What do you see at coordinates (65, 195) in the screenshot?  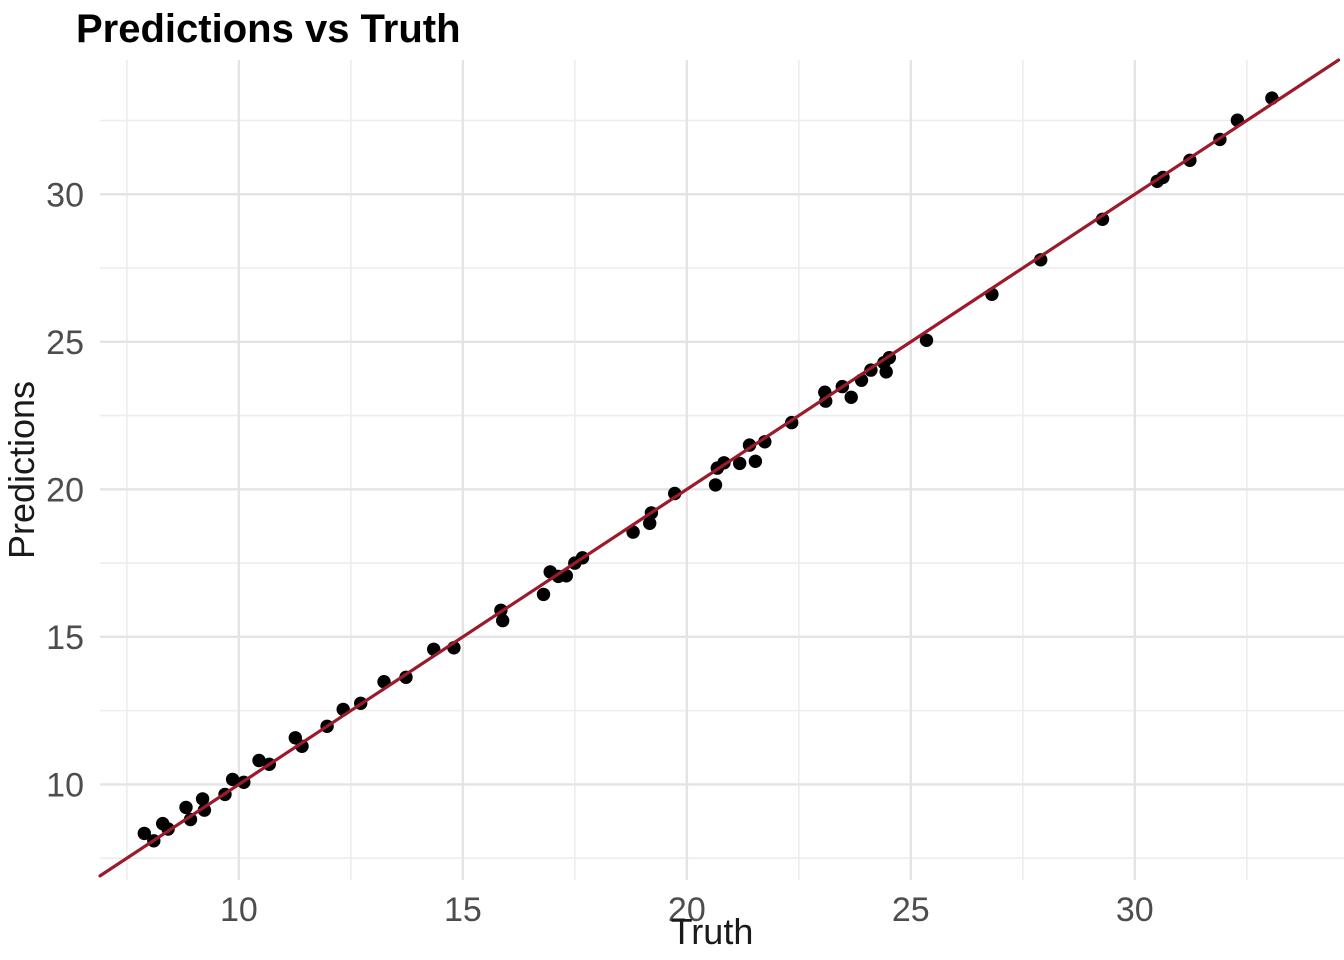 I see `y-tick-label: 30` at bounding box center [65, 195].